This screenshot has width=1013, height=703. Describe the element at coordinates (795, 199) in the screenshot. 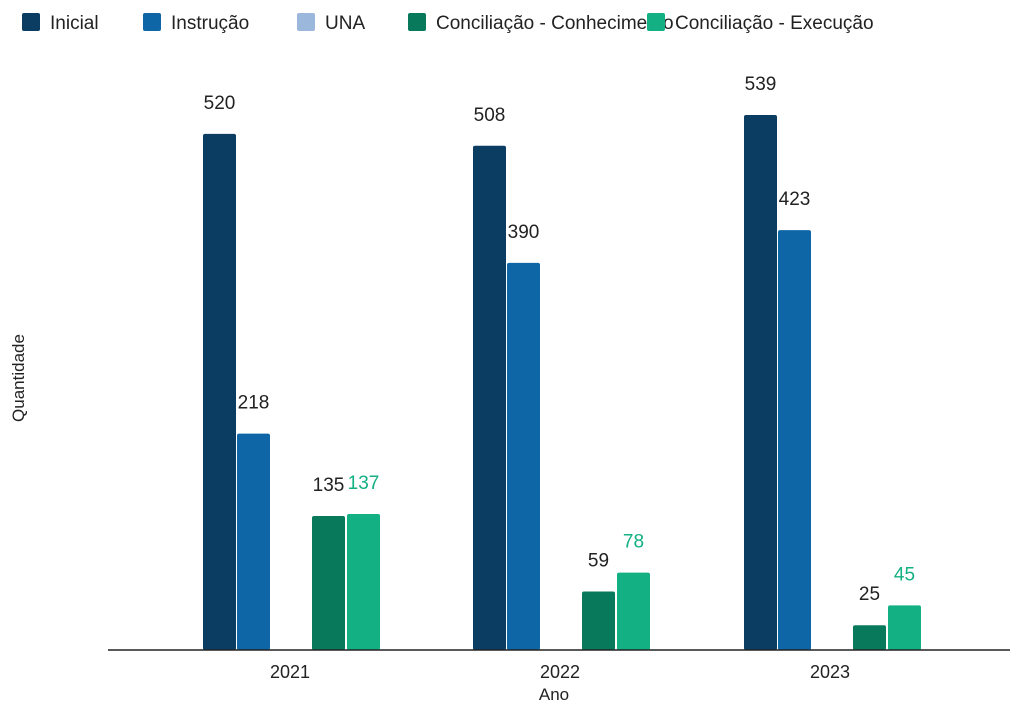

I see `data-label-instrucao-2023: 423` at that location.